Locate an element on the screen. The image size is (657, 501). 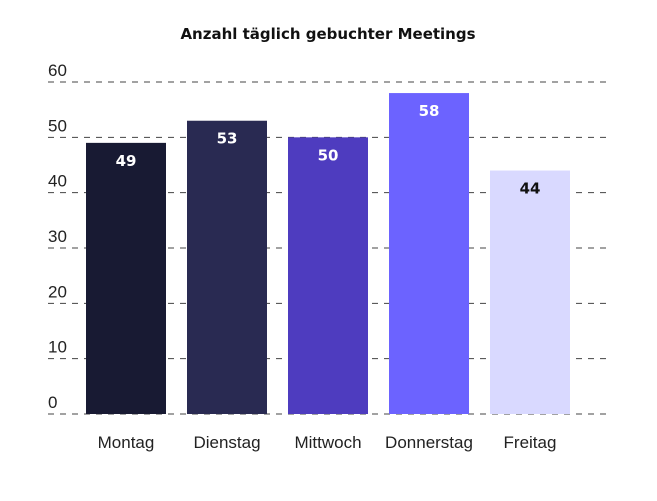
y-tick-label-30: 30 is located at coordinates (57, 236).